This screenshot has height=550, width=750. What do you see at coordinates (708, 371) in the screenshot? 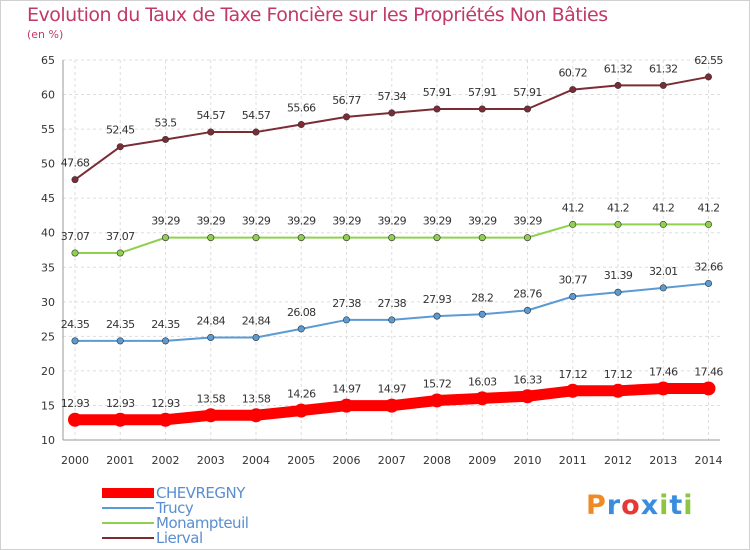
I see `data-label: 17.46` at bounding box center [708, 371].